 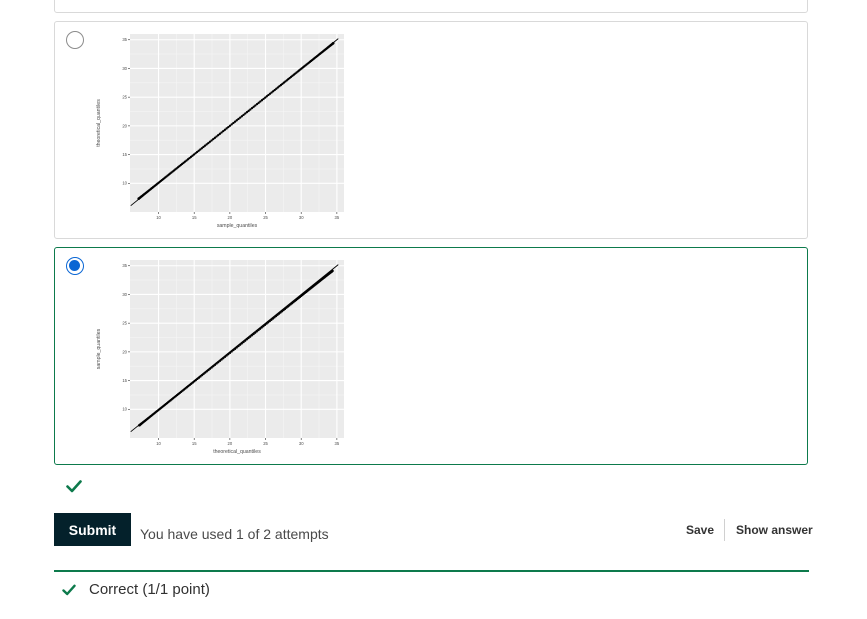 I want to click on option-card-partial, so click(x=431, y=6).